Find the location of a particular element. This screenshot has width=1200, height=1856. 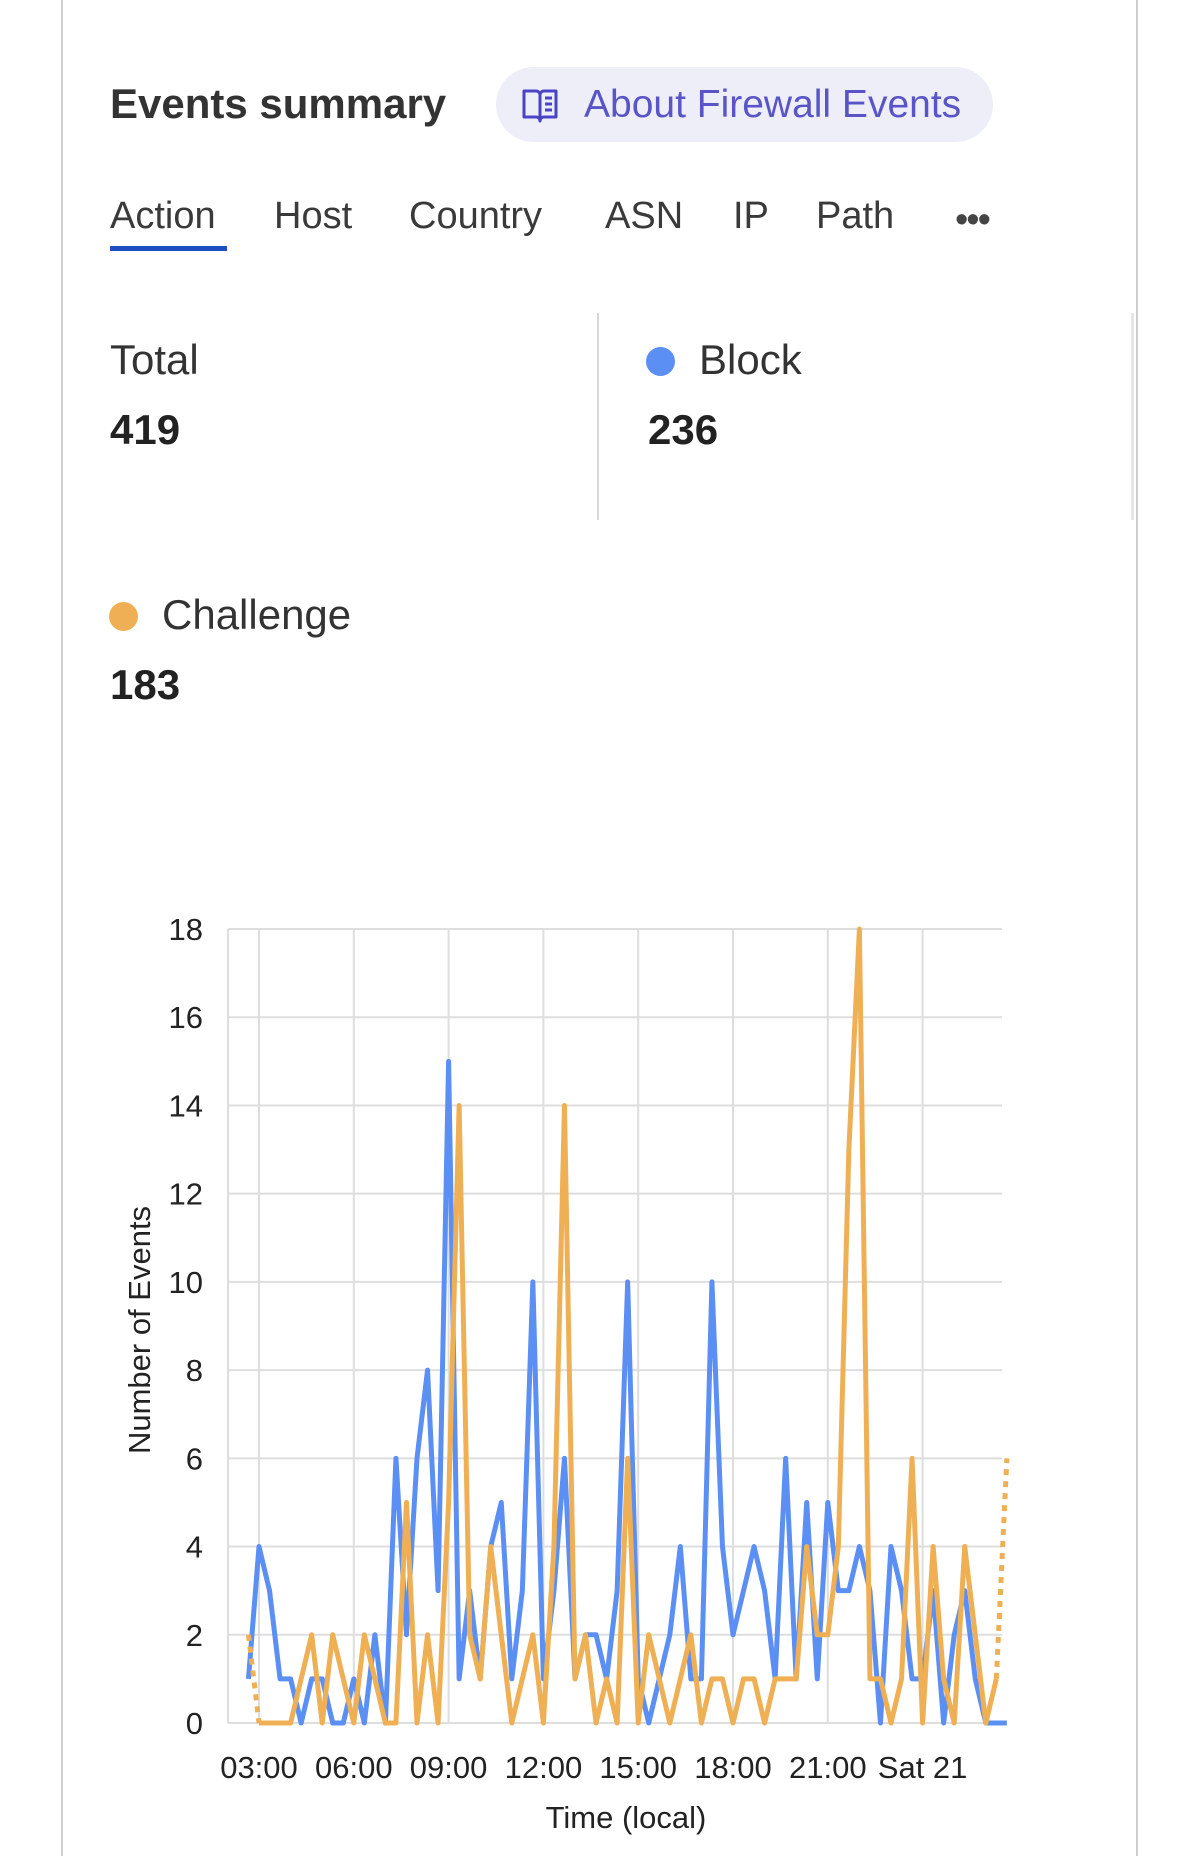

y-tick-label: 12 is located at coordinates (186, 1194).